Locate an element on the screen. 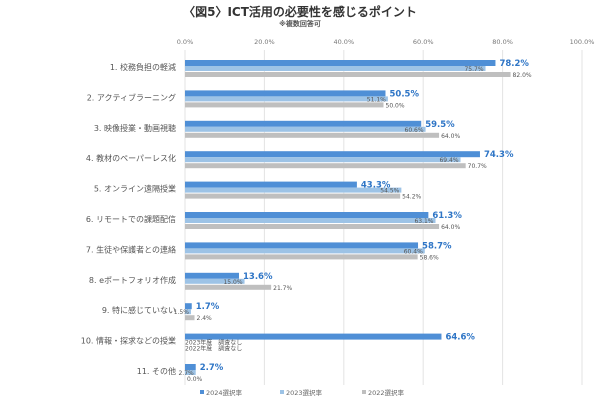 The height and width of the screenshot is (402, 600). category-label: 2. アクティブラーニング is located at coordinates (131, 97).